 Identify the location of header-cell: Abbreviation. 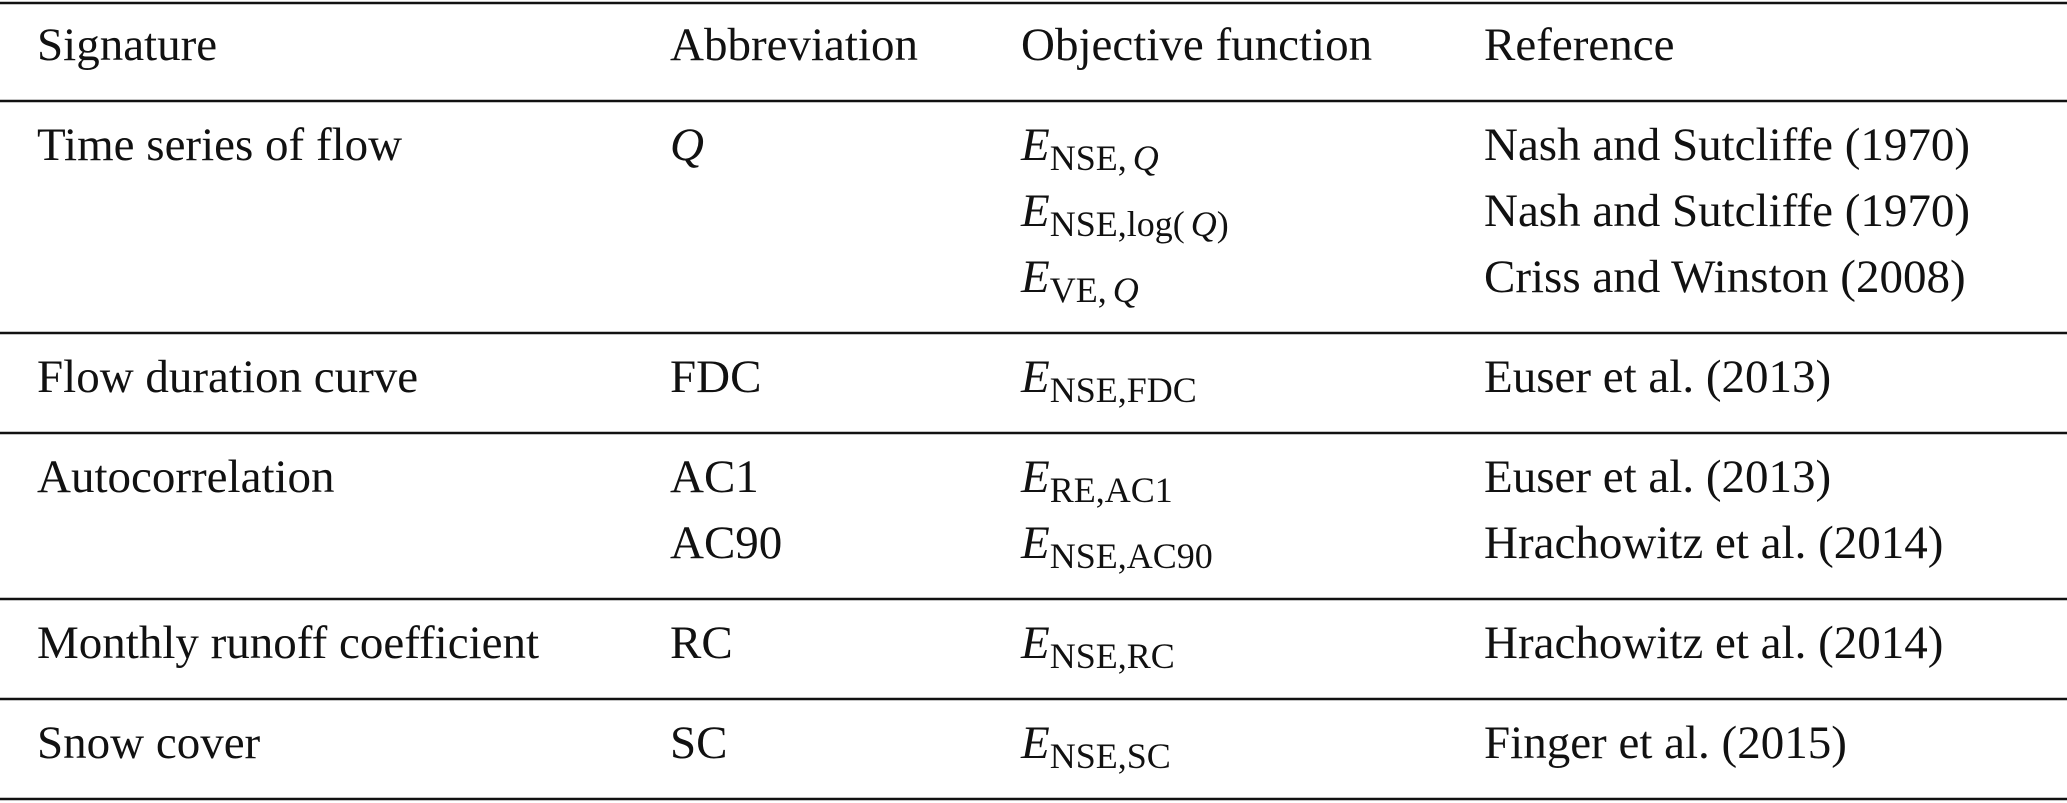
(794, 45).